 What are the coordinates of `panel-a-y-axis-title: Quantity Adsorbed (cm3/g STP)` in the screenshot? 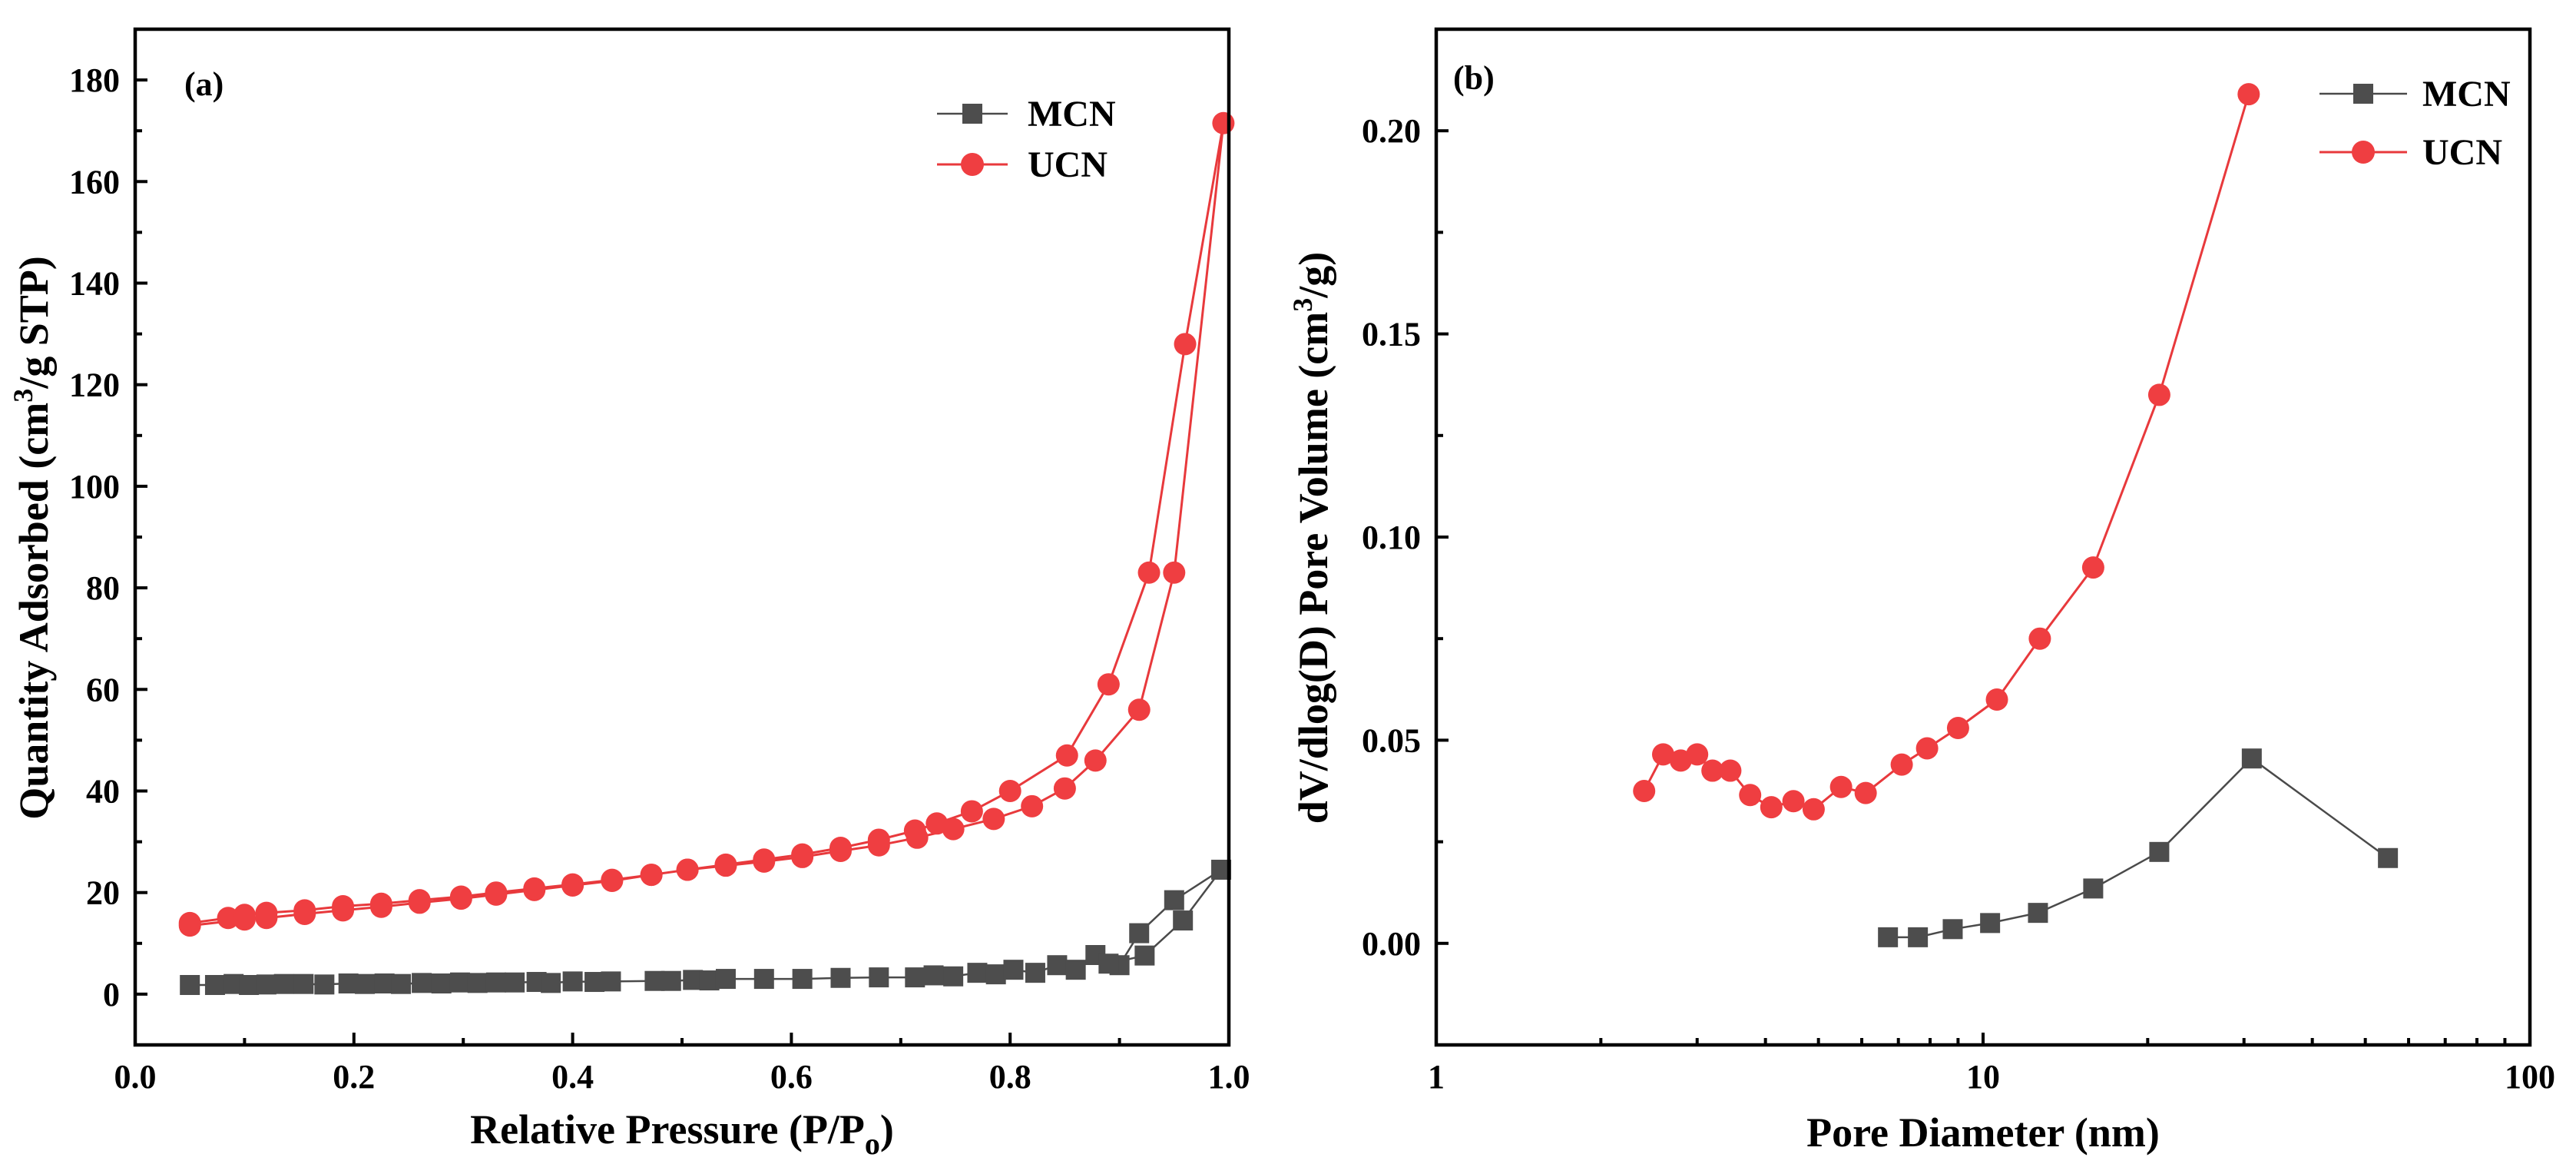 It's located at (32, 538).